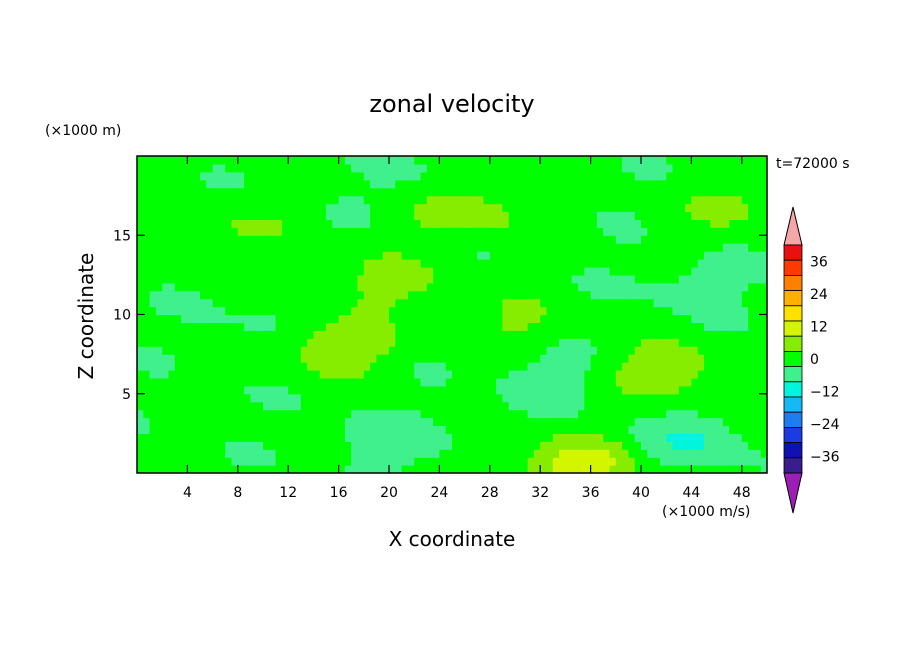 This screenshot has height=654, width=904. I want to click on x-tick-label-8: 36, so click(591, 493).